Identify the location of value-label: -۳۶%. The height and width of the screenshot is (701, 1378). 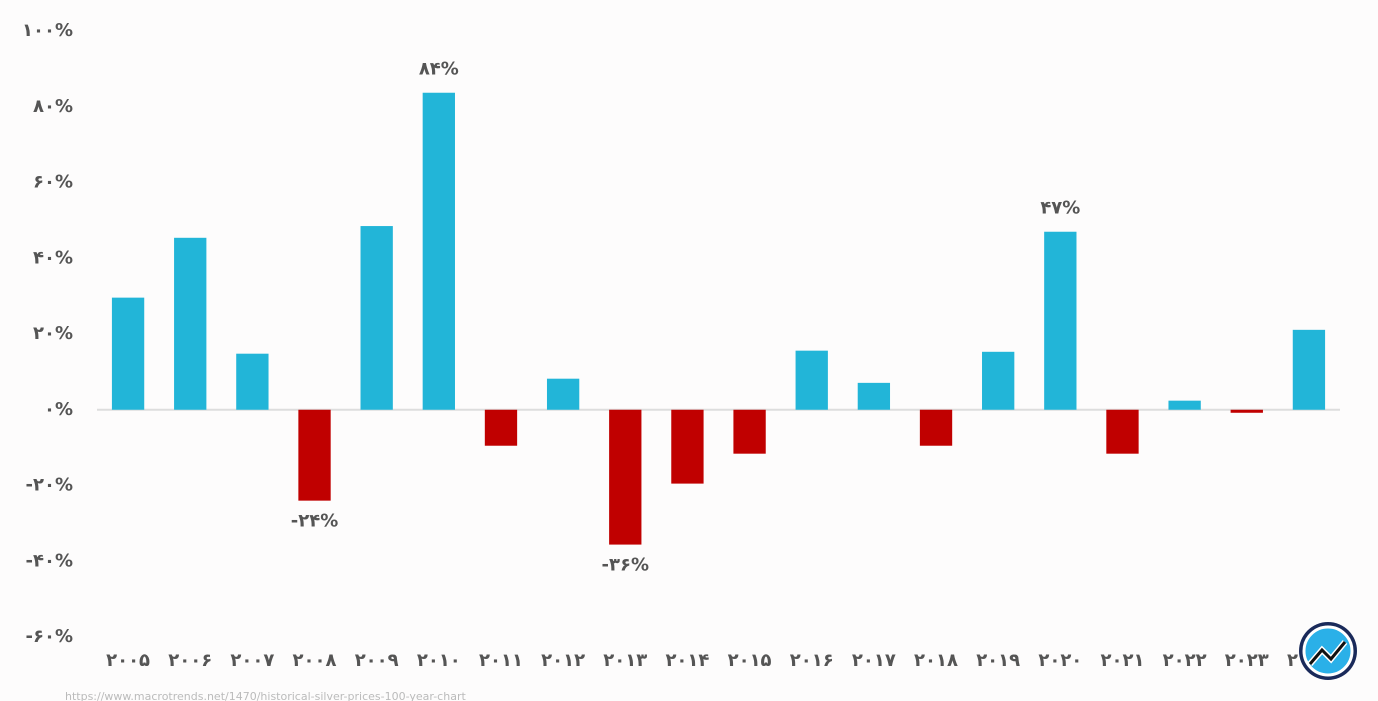
(625, 565).